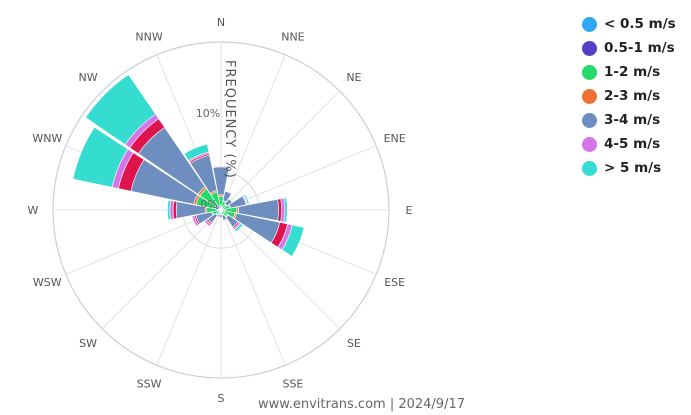 This screenshot has width=691, height=415. I want to click on bar-segment-e-s6, so click(285, 210).